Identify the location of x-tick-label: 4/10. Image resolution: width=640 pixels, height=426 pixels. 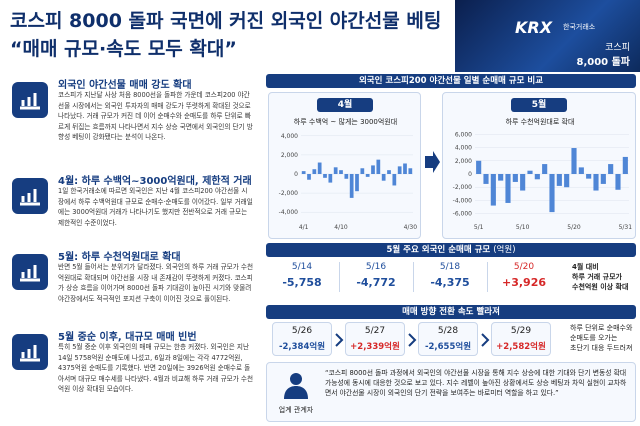
(341, 227).